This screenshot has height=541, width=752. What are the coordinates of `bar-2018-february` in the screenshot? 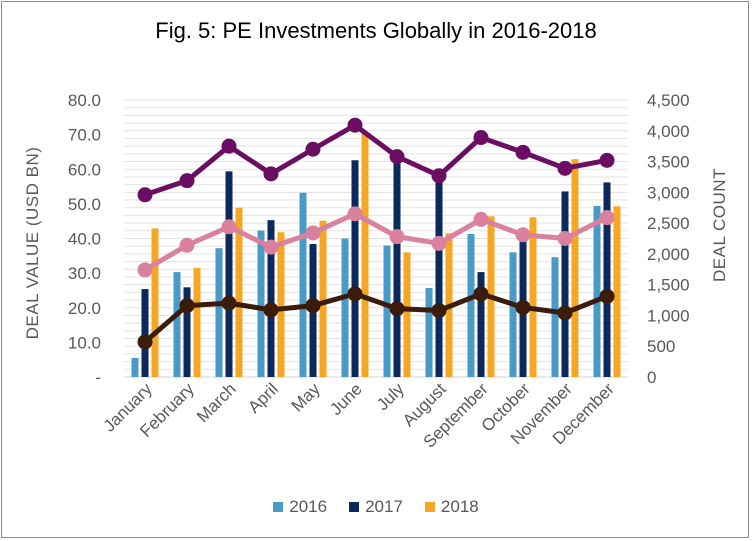 It's located at (197, 322).